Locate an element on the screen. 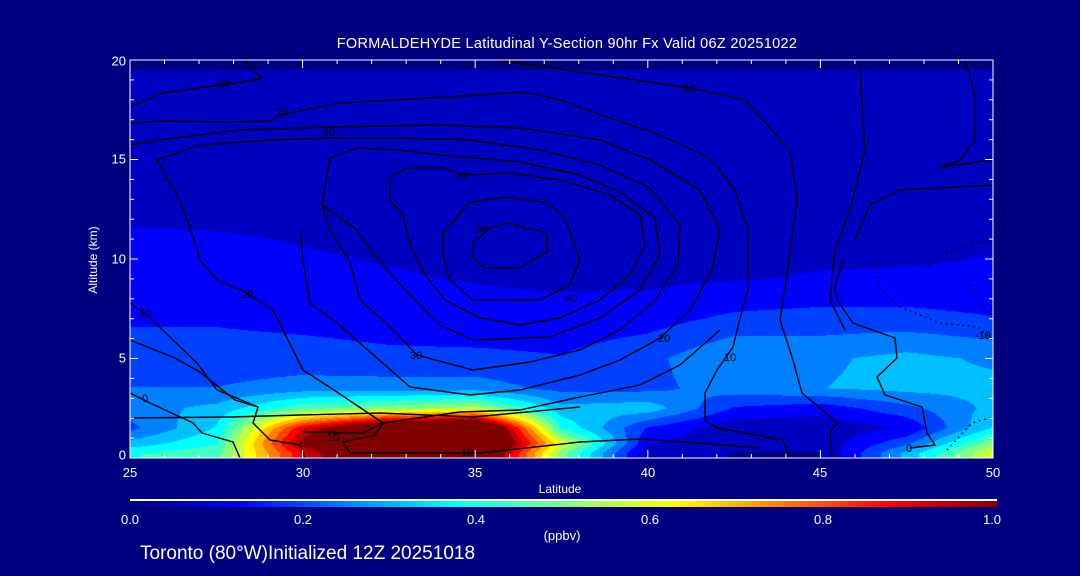 The width and height of the screenshot is (1080, 576). colorbar is located at coordinates (563, 504).